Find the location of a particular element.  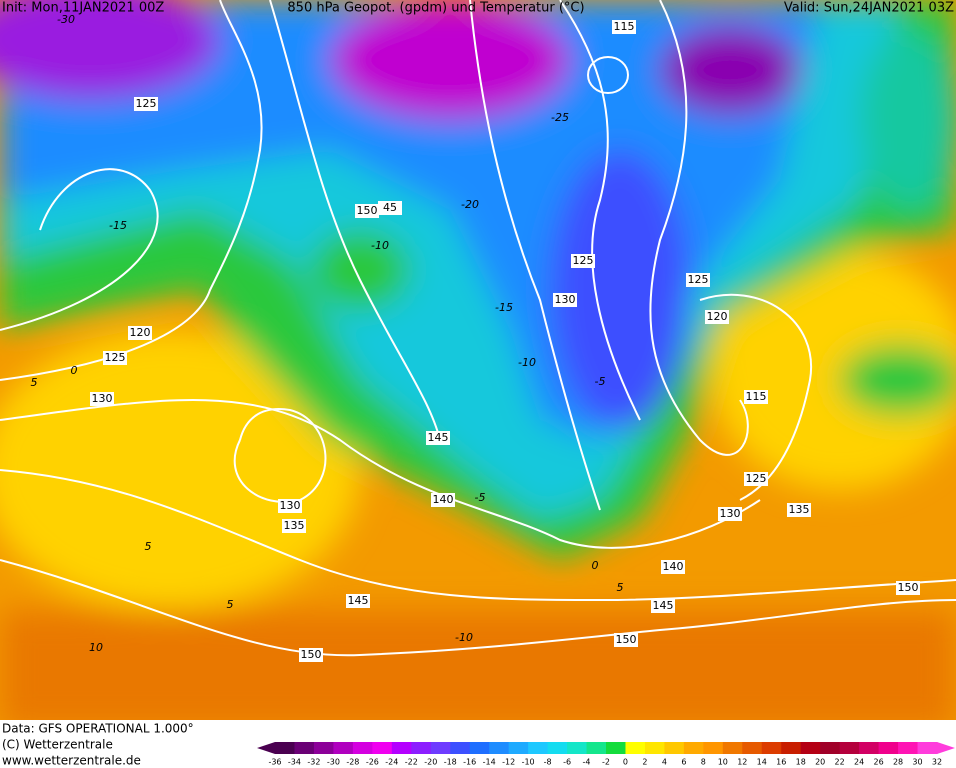

scale-label: 8 is located at coordinates (703, 762).